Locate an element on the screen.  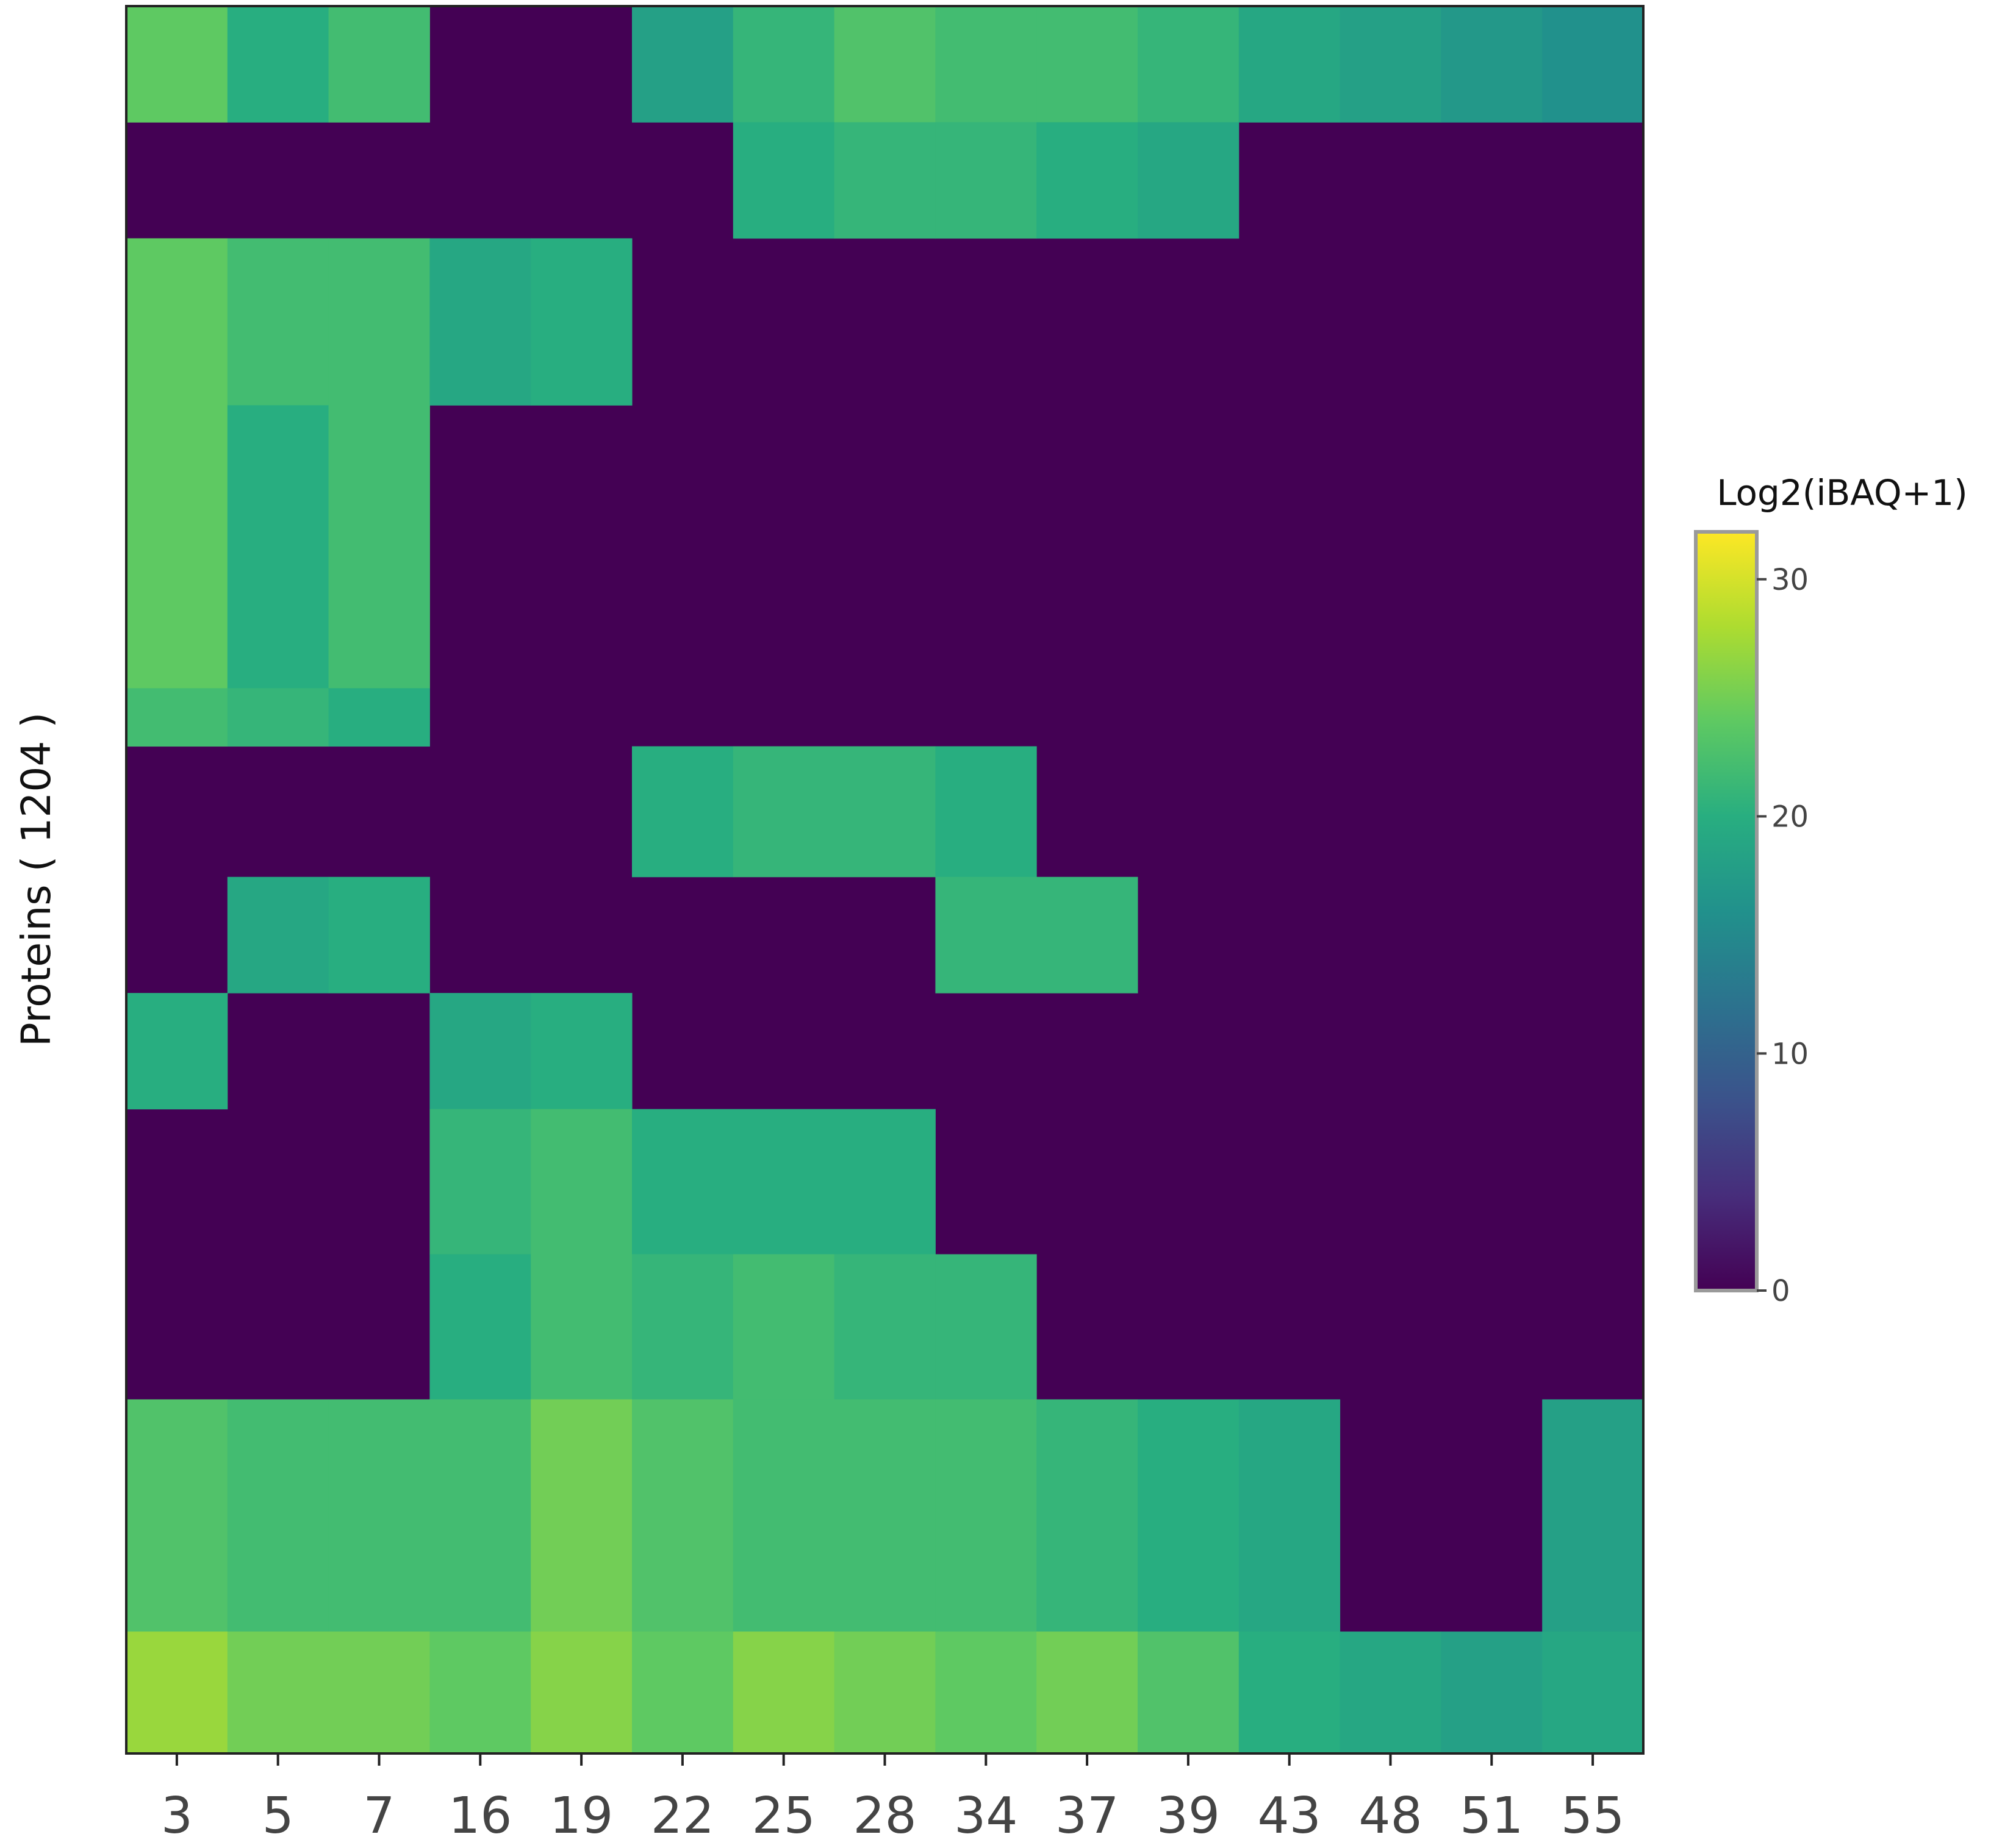
x-tick-label: 34 is located at coordinates (985, 1816).